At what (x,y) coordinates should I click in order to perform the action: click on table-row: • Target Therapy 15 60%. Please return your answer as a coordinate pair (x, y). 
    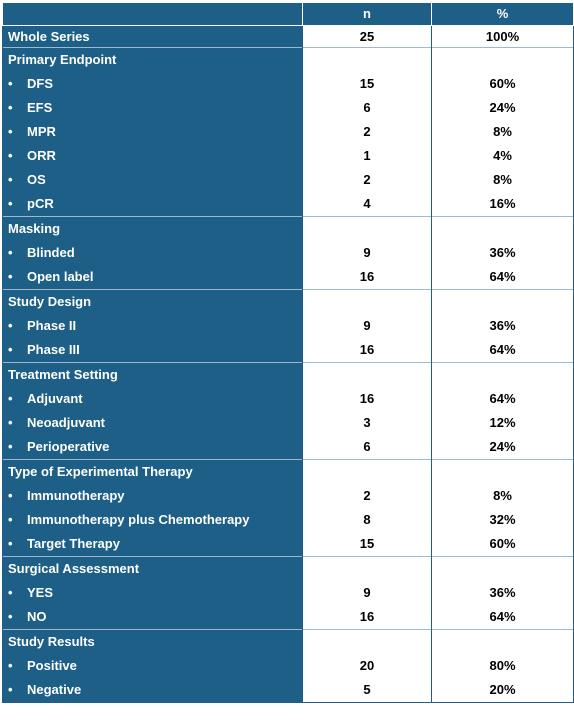
    Looking at the image, I should click on (288, 544).